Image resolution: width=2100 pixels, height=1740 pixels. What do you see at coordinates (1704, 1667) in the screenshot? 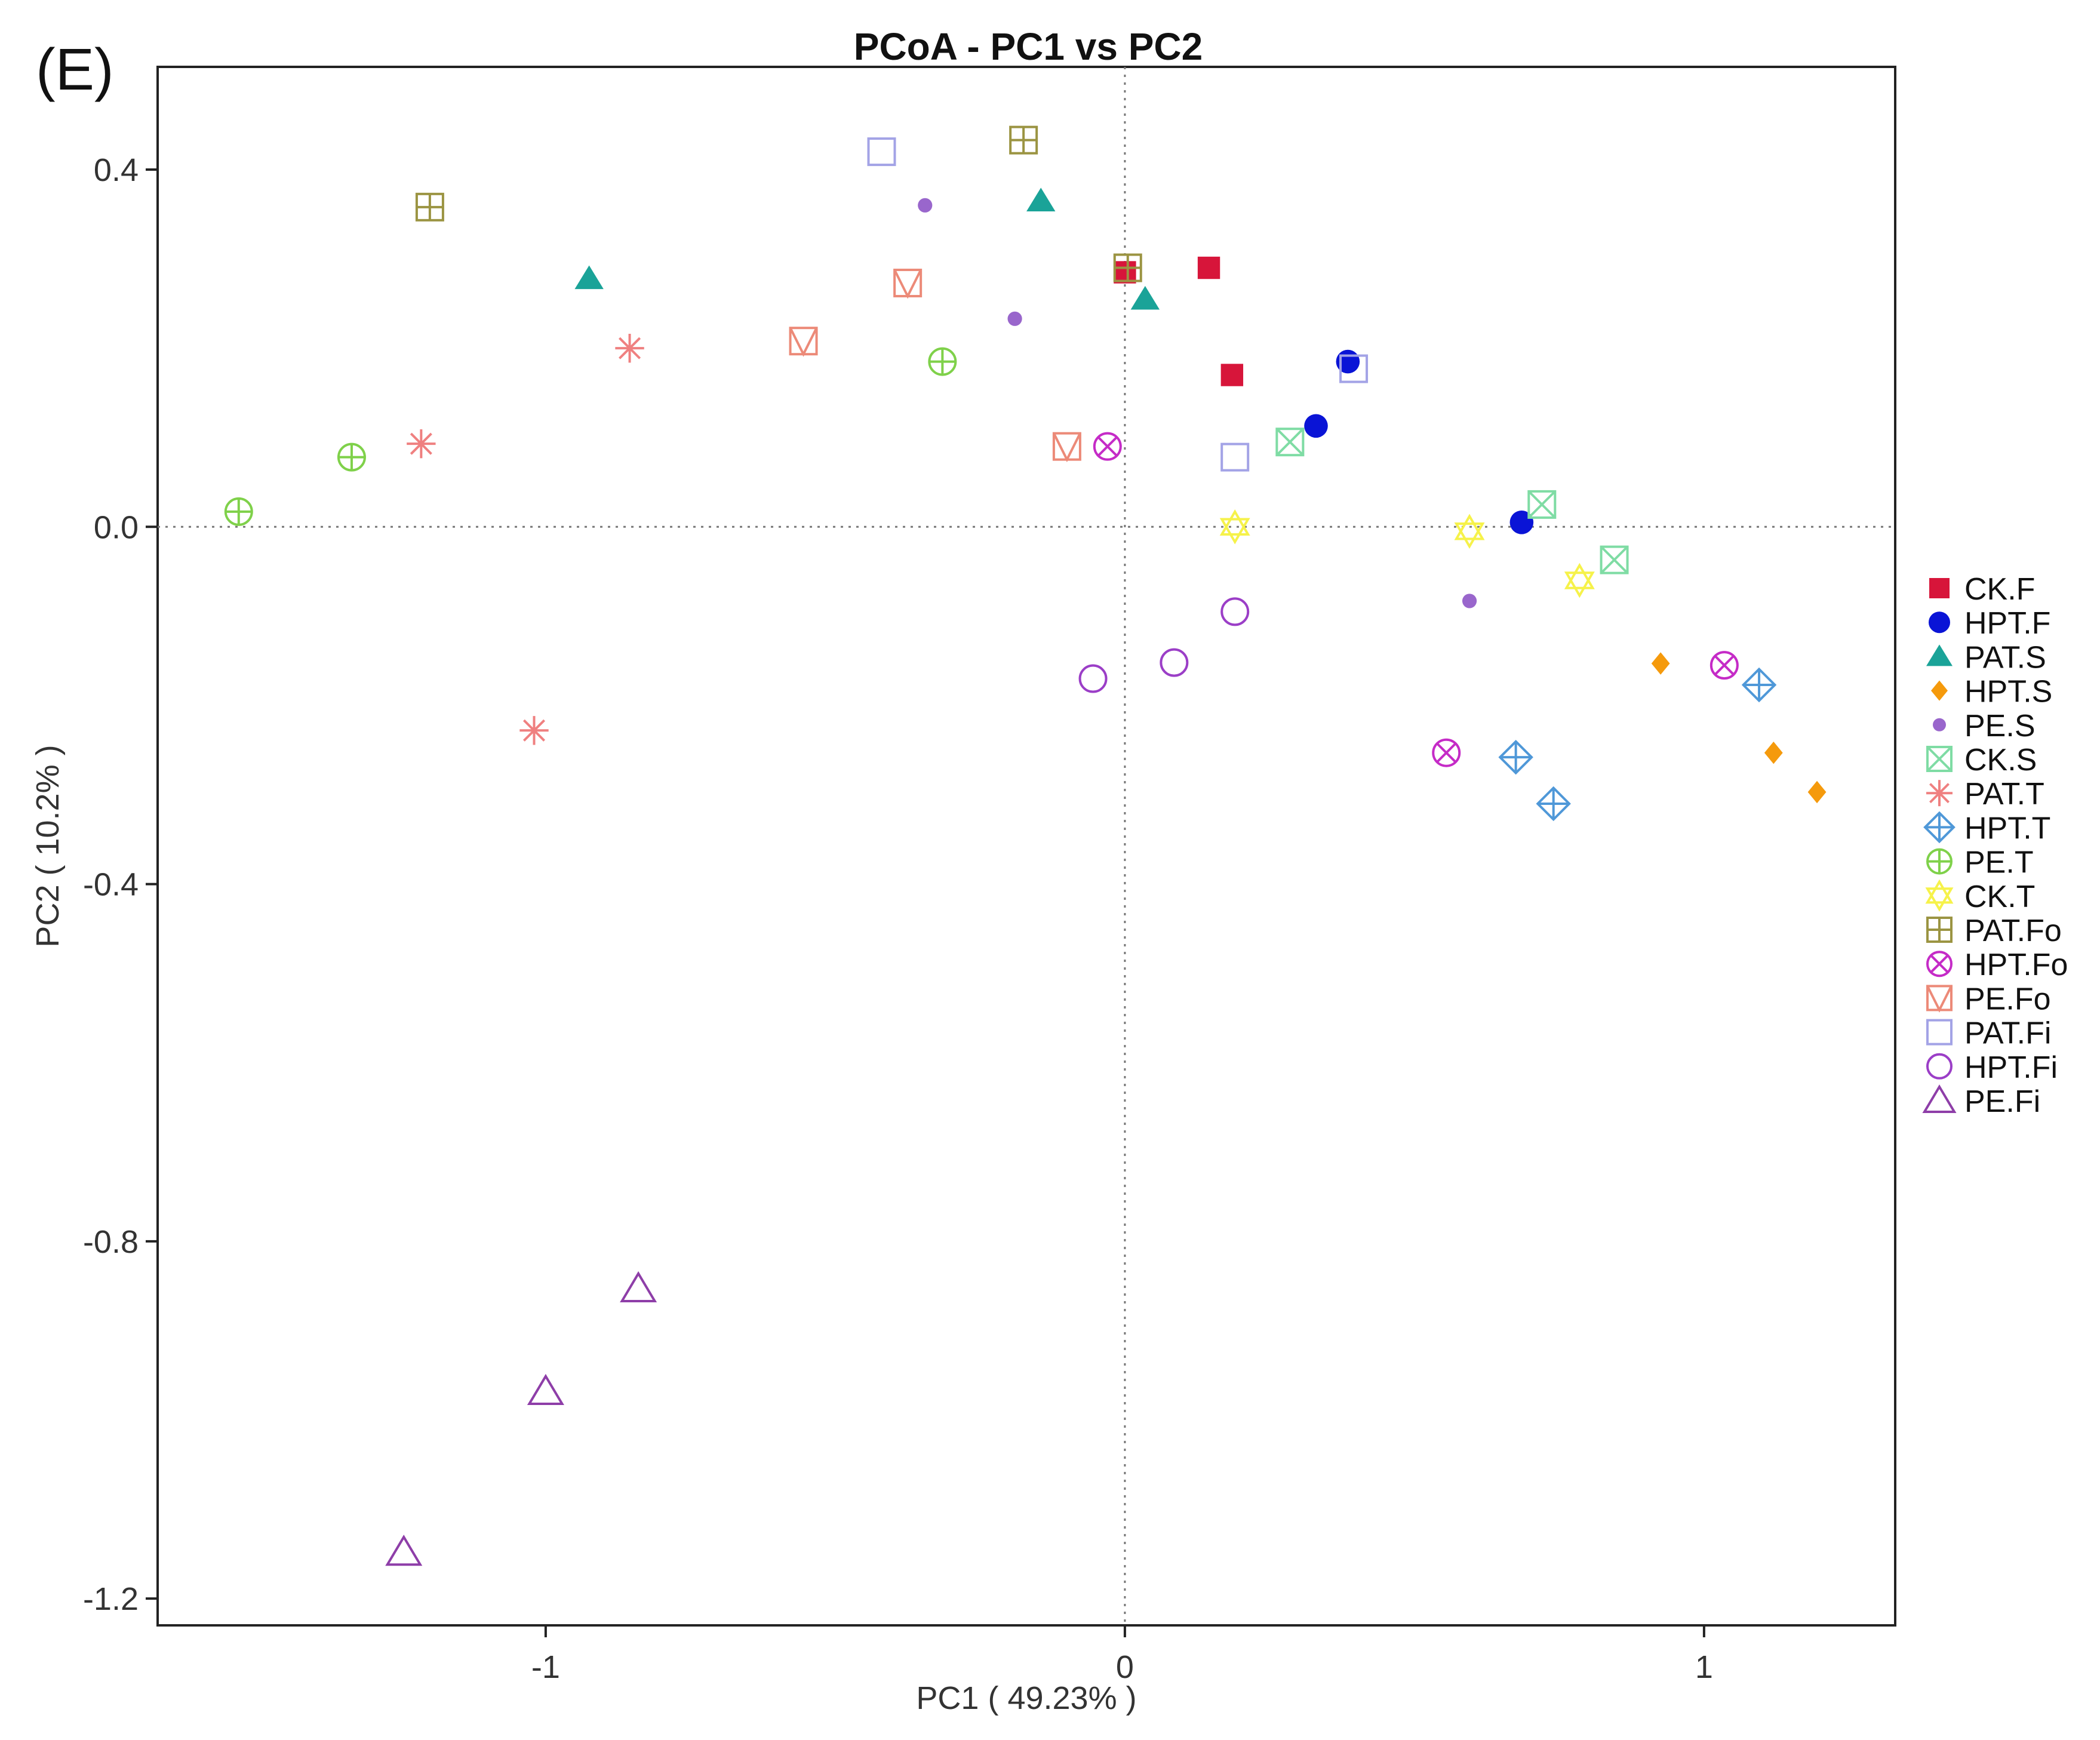
I see `x-tick-label: 1` at bounding box center [1704, 1667].